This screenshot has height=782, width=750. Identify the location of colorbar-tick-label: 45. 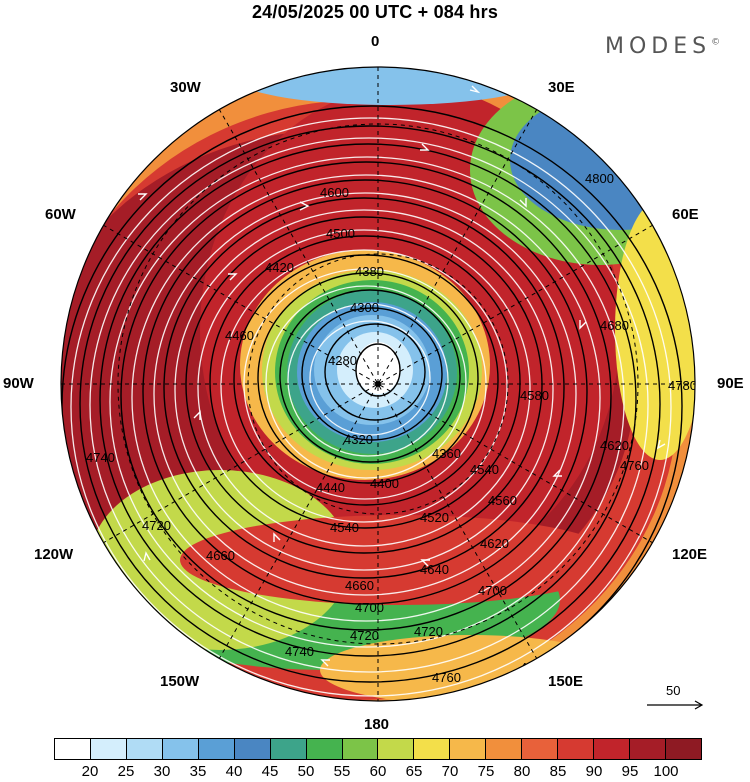
(270, 771).